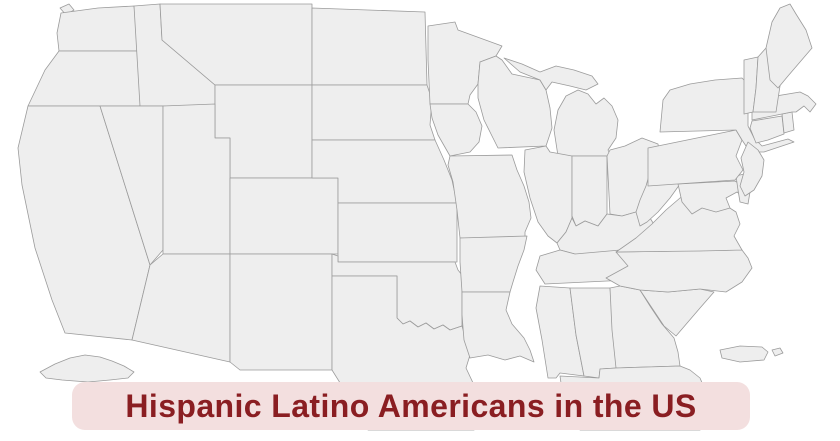 This screenshot has height=441, width=840. What do you see at coordinates (489, 196) in the screenshot?
I see `state-missouri` at bounding box center [489, 196].